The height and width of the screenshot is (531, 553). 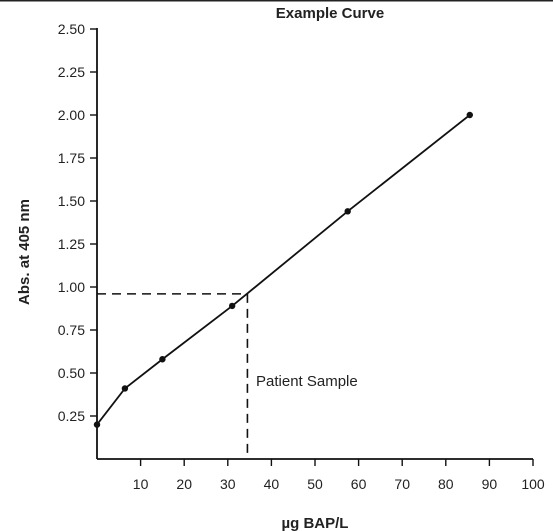 I want to click on x-tick-label-20: 20, so click(x=184, y=484).